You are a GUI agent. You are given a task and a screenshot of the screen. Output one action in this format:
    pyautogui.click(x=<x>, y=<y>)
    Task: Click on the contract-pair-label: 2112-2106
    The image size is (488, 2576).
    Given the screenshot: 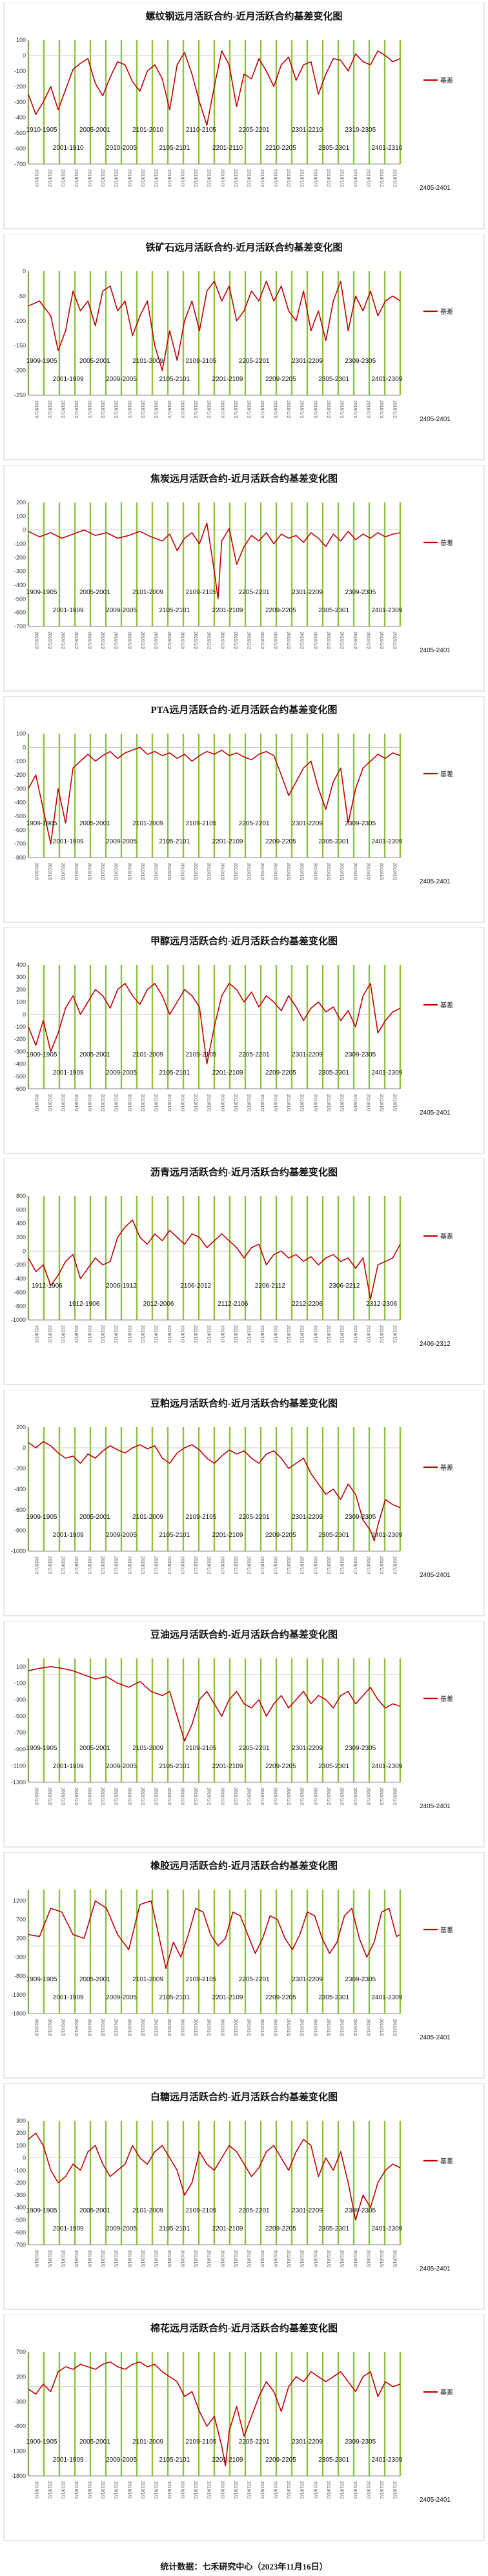 What is the action you would take?
    pyautogui.click(x=233, y=1304)
    